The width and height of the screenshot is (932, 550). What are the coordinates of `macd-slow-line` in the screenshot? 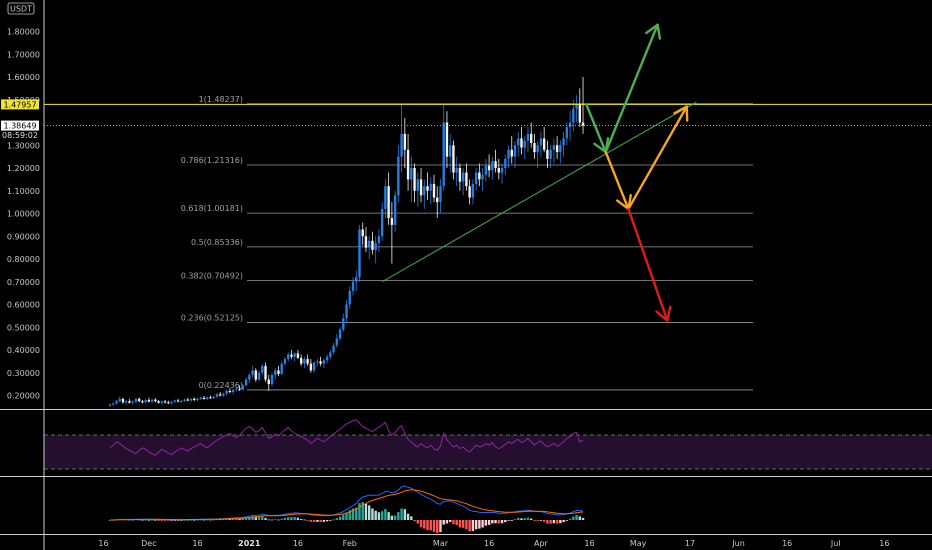 It's located at (347, 505).